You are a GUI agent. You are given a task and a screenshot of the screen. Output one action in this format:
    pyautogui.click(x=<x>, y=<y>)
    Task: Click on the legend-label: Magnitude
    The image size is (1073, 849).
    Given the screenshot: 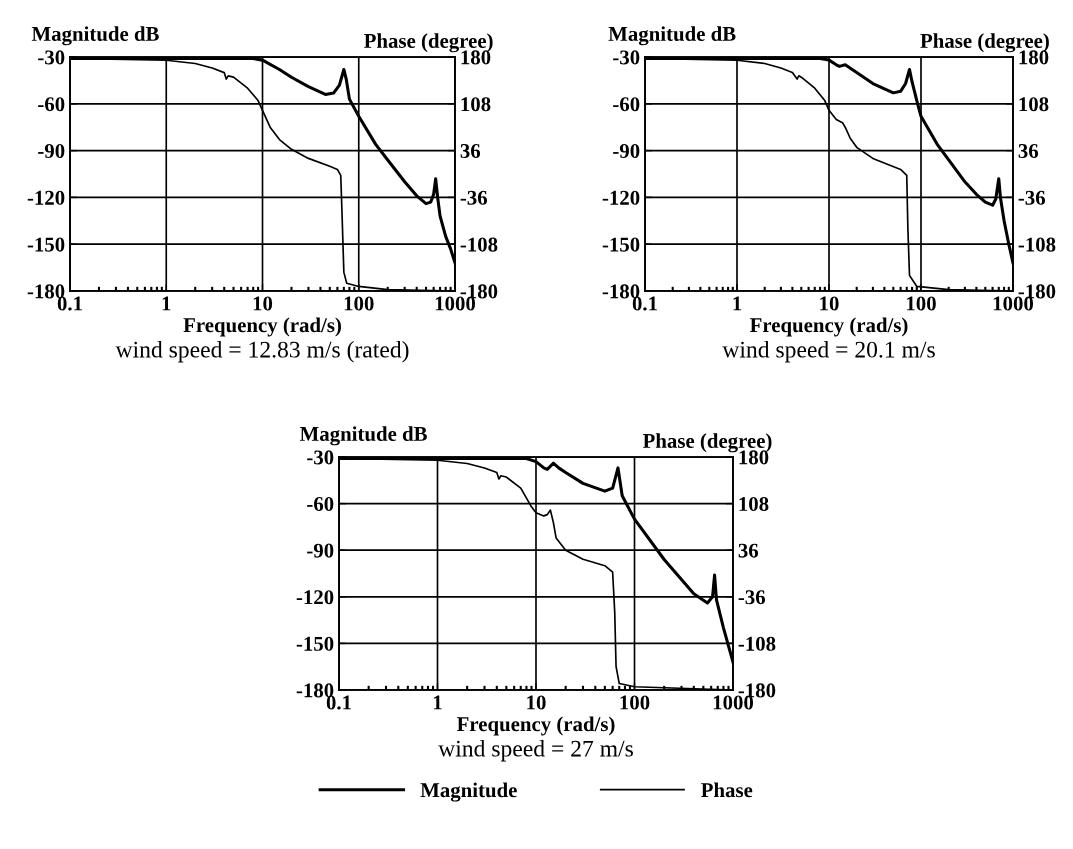 What is the action you would take?
    pyautogui.click(x=468, y=792)
    